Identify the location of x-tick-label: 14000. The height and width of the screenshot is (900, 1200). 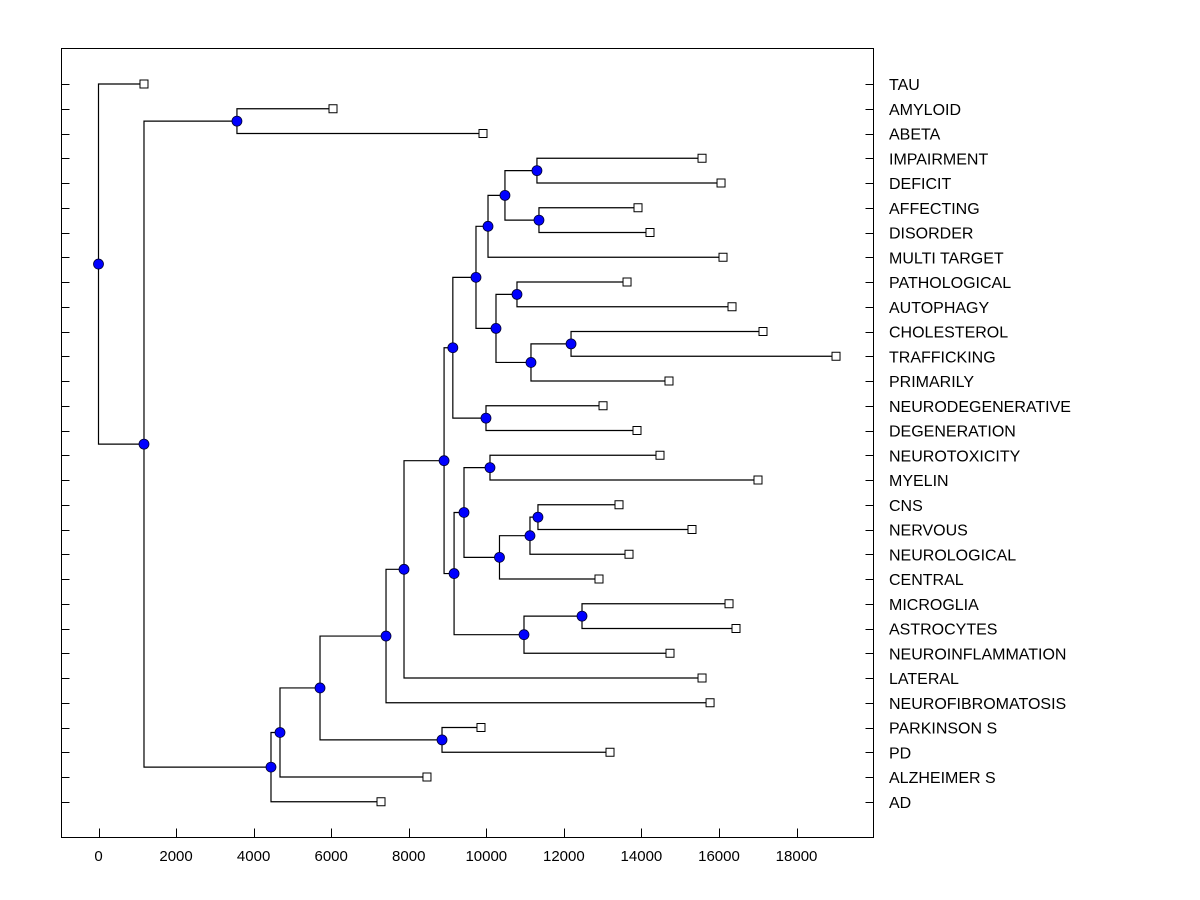
(642, 856).